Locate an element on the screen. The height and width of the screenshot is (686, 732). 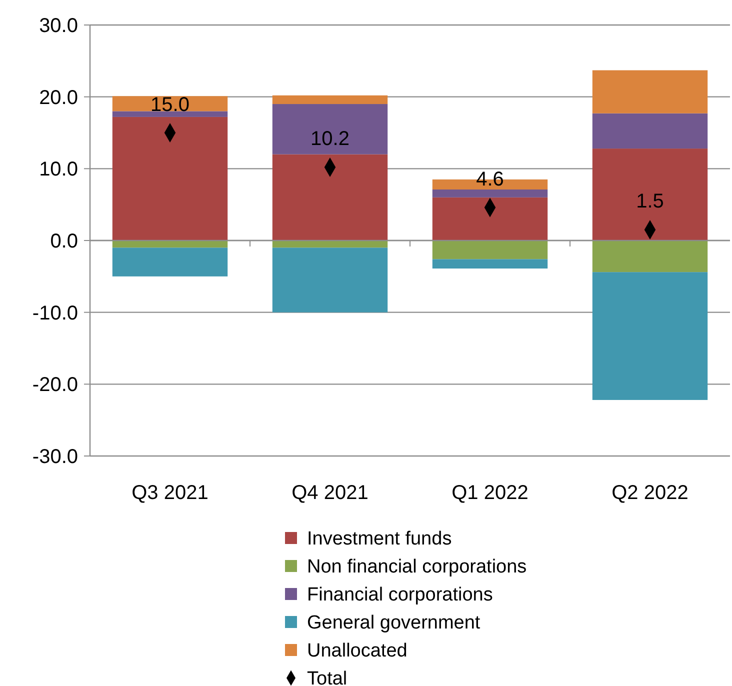
data-label: 1.5 is located at coordinates (650, 201).